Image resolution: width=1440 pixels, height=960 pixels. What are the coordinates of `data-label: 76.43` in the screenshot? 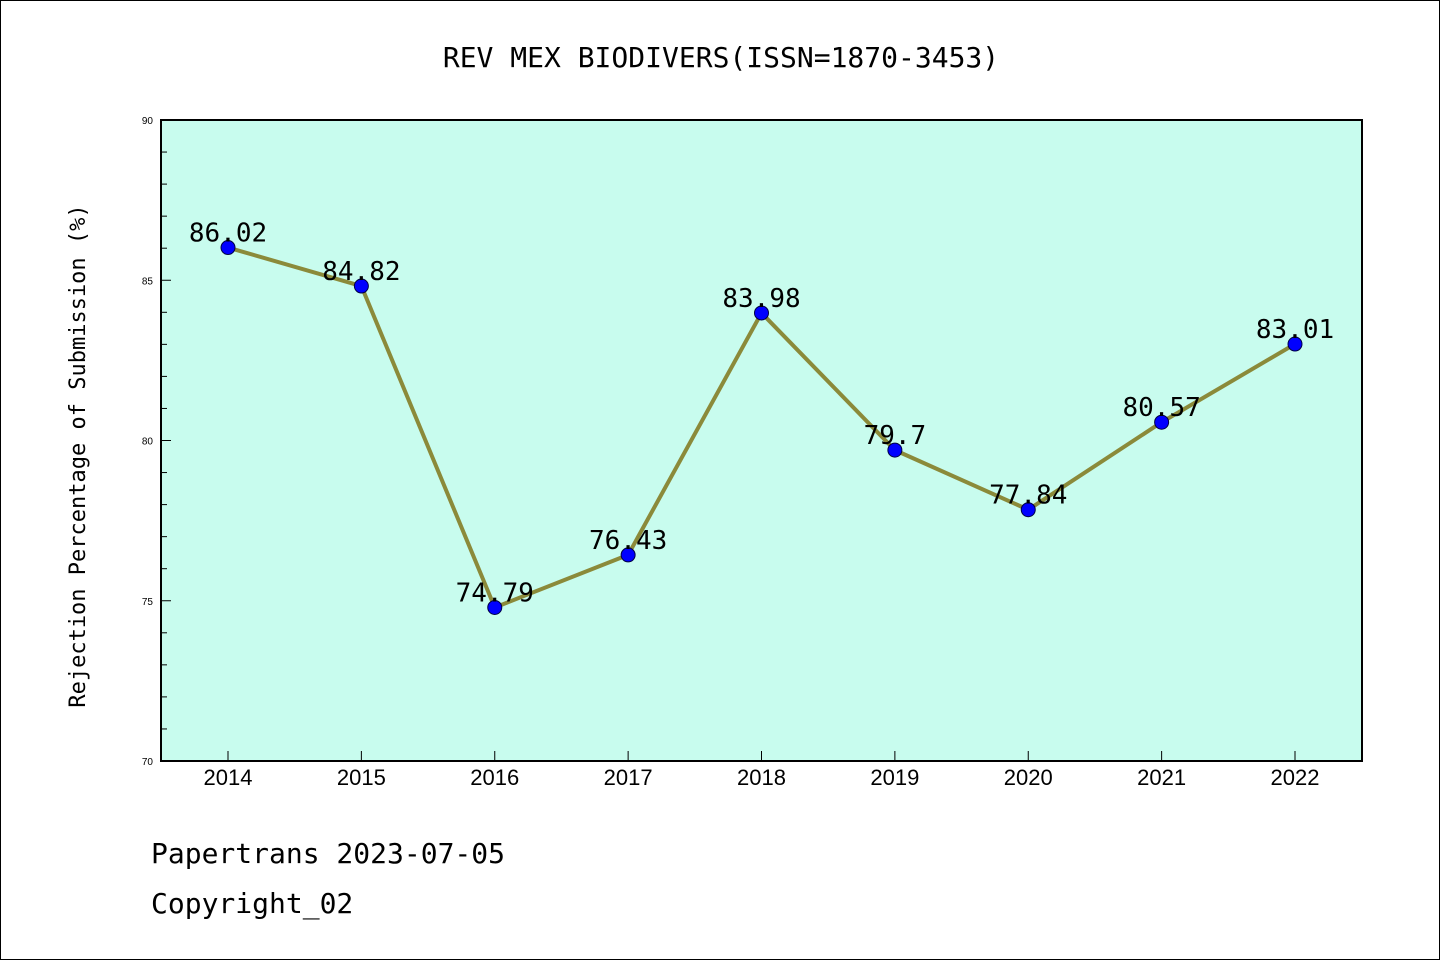 It's located at (628, 541).